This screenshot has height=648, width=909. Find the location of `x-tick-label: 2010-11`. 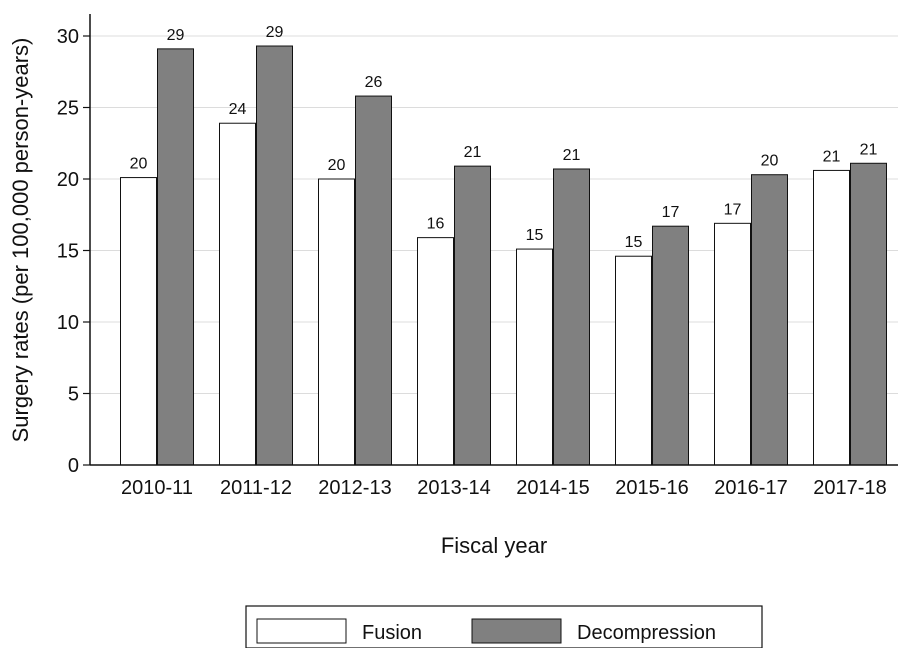

x-tick-label: 2010-11 is located at coordinates (157, 488).